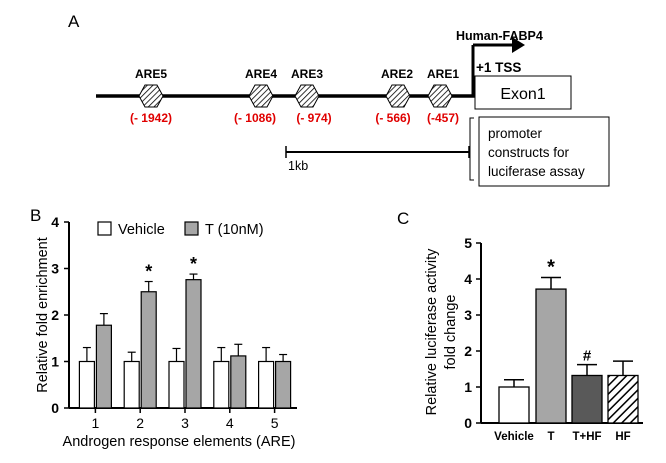 The width and height of the screenshot is (666, 463). What do you see at coordinates (185, 423) in the screenshot?
I see `x-tick-label: 3` at bounding box center [185, 423].